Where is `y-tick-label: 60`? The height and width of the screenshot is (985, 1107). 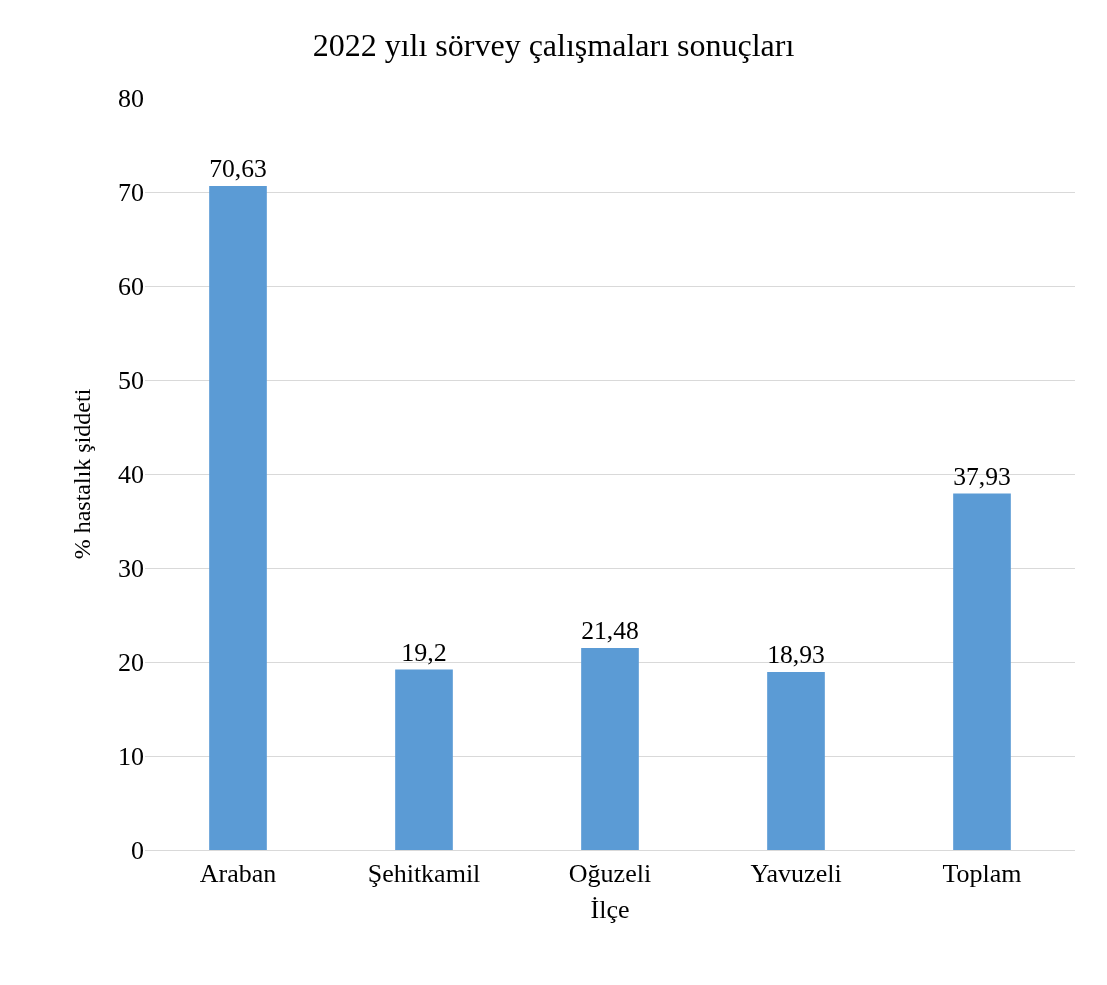
y-tick-label: 60 is located at coordinates (131, 287).